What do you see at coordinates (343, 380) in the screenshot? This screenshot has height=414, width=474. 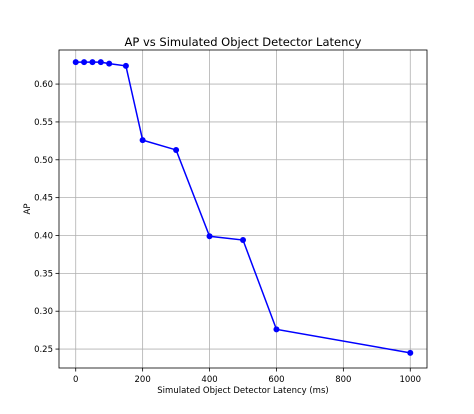 I see `x-tick-label: 800` at bounding box center [343, 380].